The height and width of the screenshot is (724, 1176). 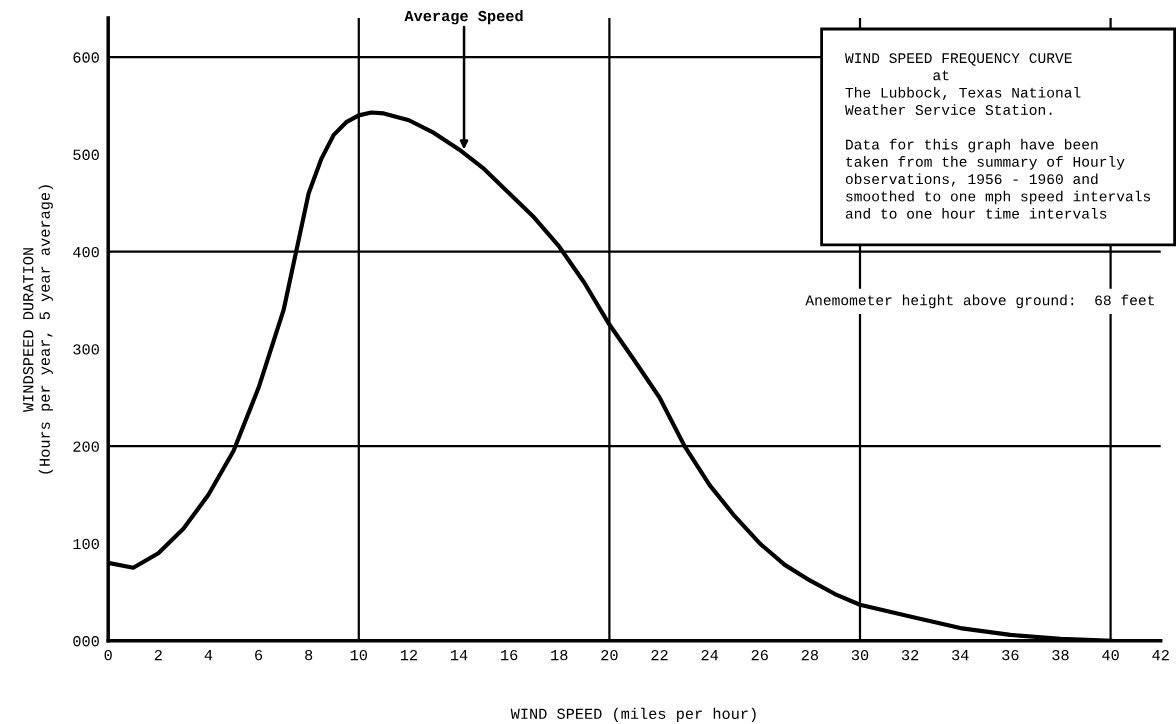 What do you see at coordinates (1060, 655) in the screenshot?
I see `x-tick-label: 38` at bounding box center [1060, 655].